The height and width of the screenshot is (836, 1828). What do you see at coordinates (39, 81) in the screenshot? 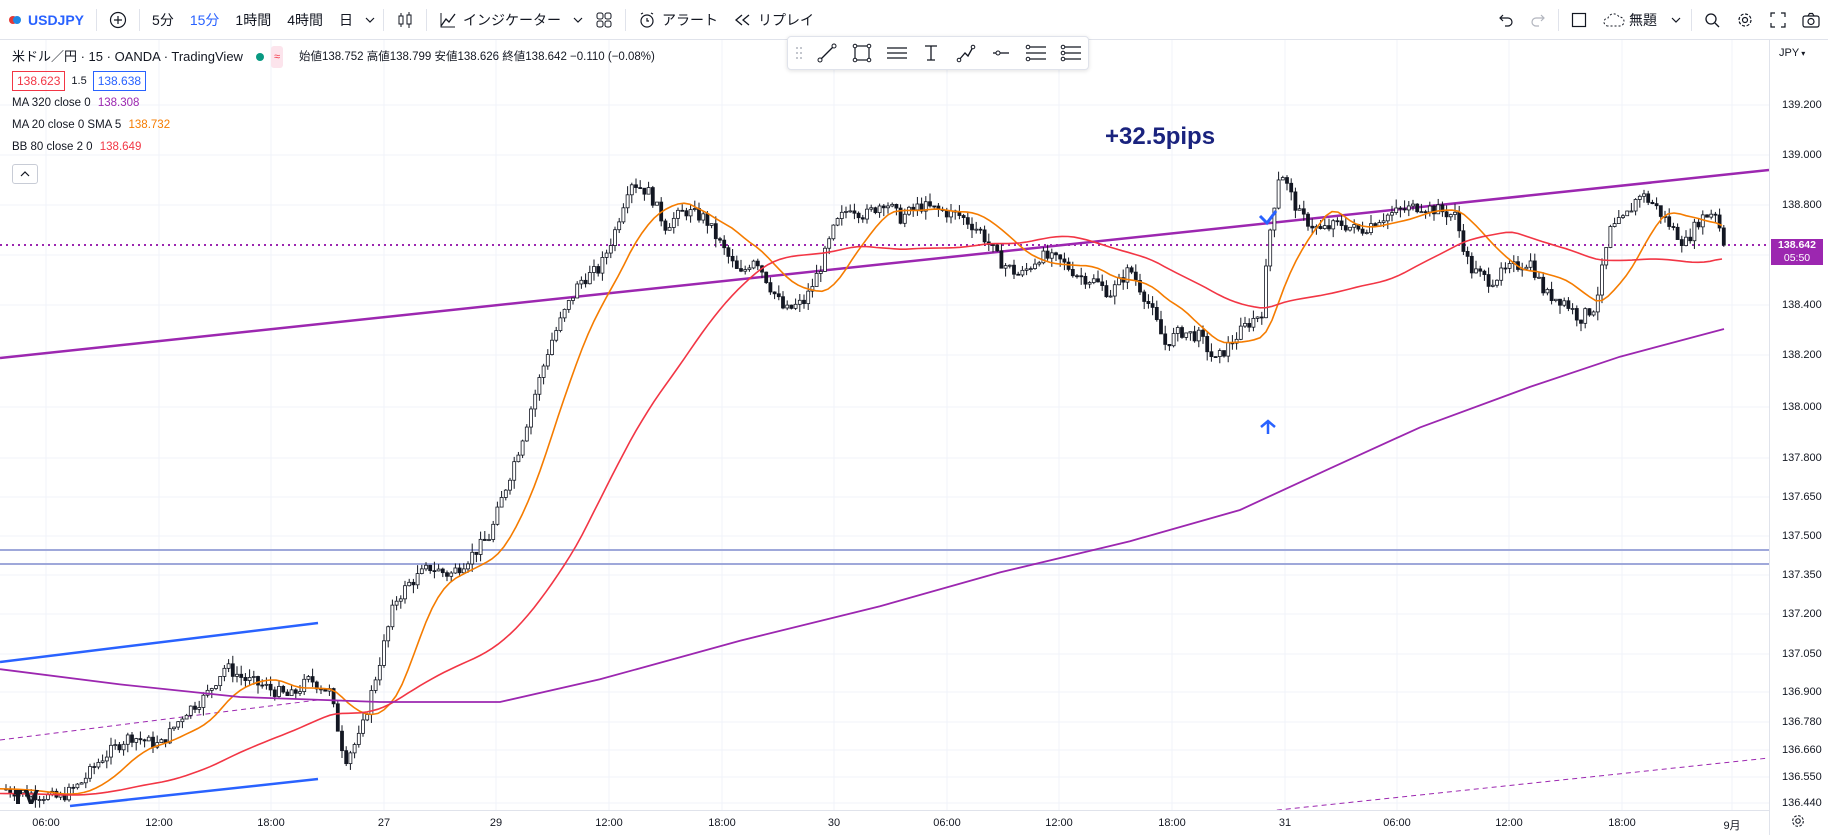
I see `sell-price-button: 138.623` at bounding box center [39, 81].